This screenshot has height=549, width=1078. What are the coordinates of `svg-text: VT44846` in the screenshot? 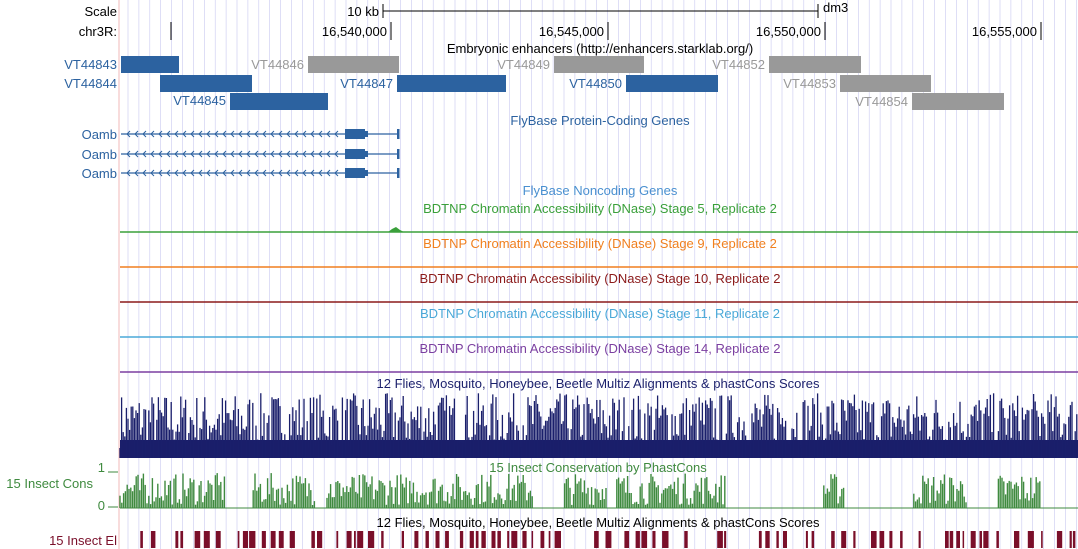 It's located at (277, 64).